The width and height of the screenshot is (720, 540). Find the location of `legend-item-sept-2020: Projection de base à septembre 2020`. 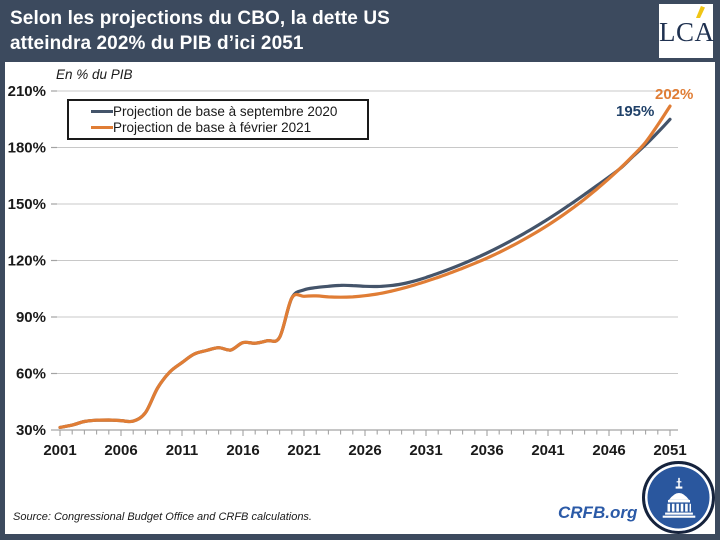

legend-item-sept-2020: Projection de base à septembre 2020 is located at coordinates (227, 111).